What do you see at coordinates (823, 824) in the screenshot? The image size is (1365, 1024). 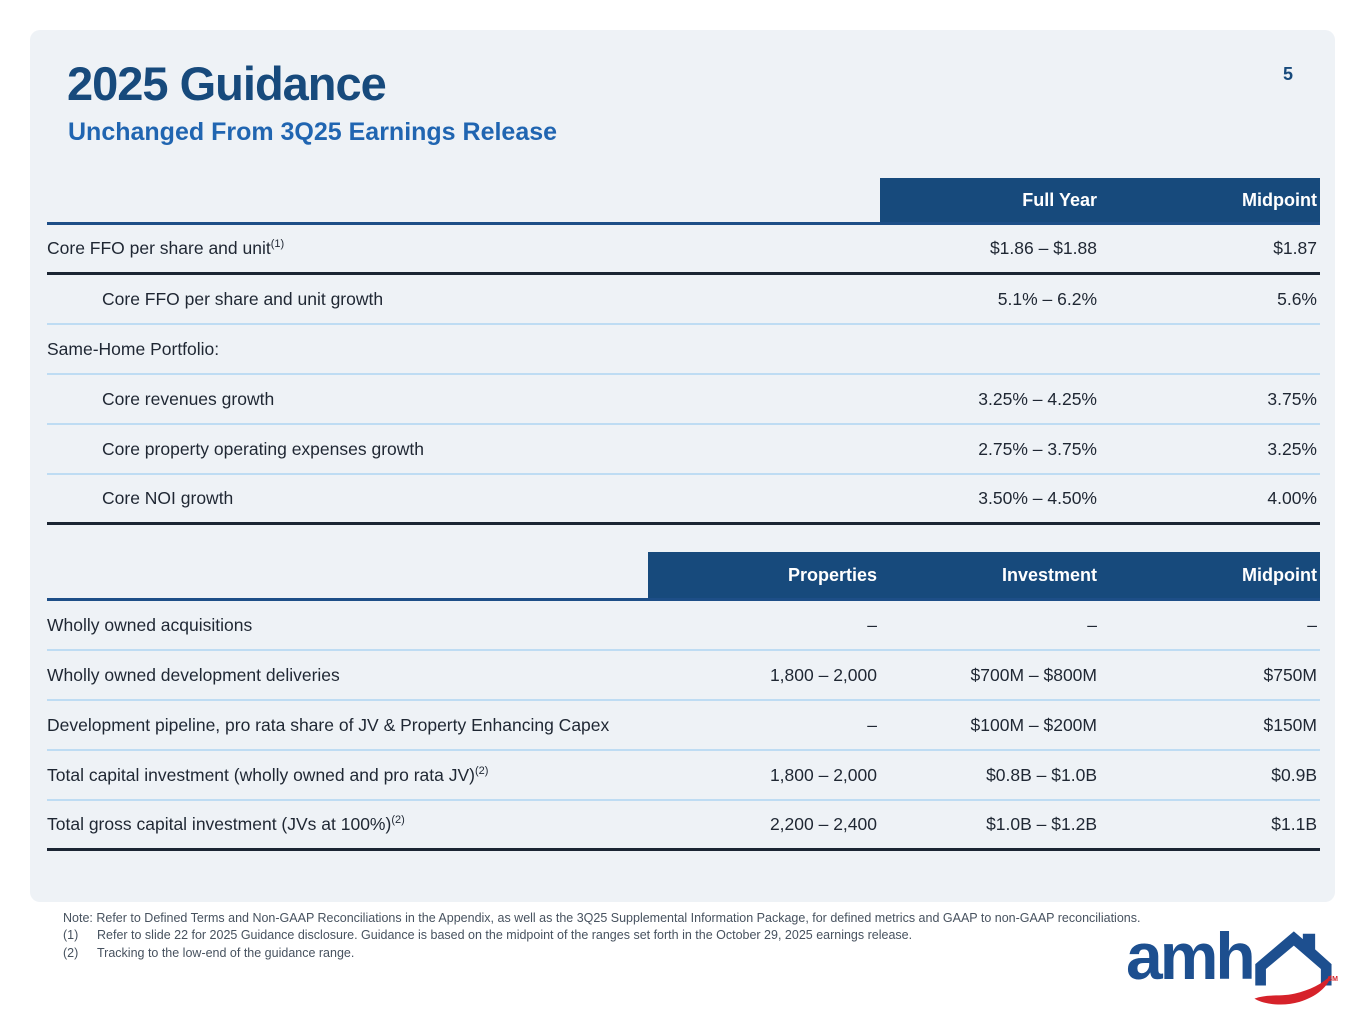 I see `cell-properties: 2,200 – 2,400` at bounding box center [823, 824].